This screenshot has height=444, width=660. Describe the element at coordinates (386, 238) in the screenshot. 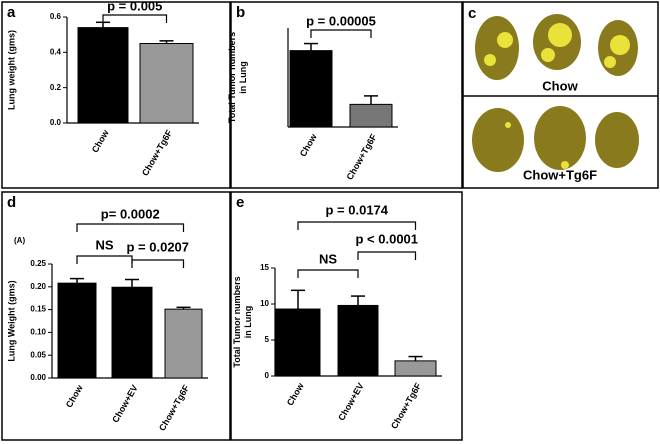

I see `annotation: p < 0.0001` at that location.